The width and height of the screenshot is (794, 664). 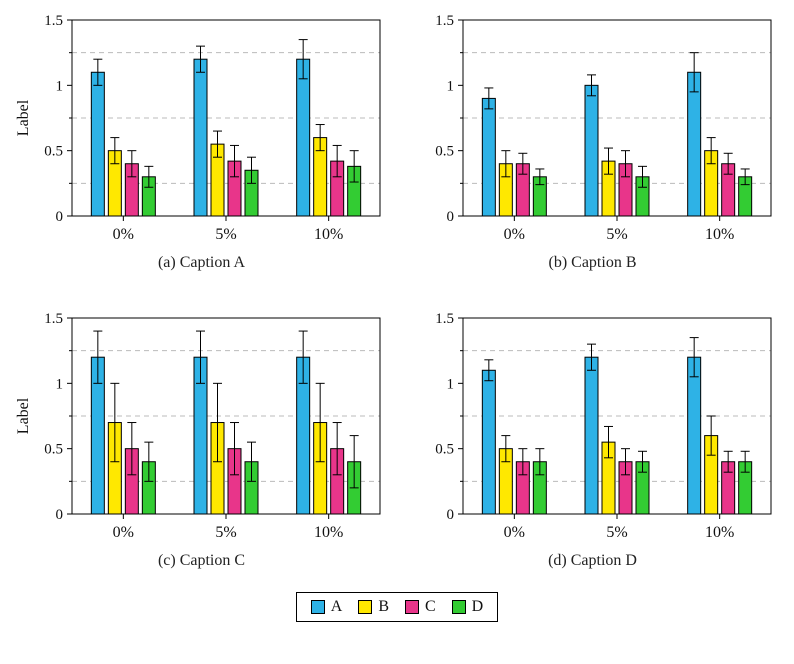 I want to click on legend-entry-c: C, so click(x=420, y=607).